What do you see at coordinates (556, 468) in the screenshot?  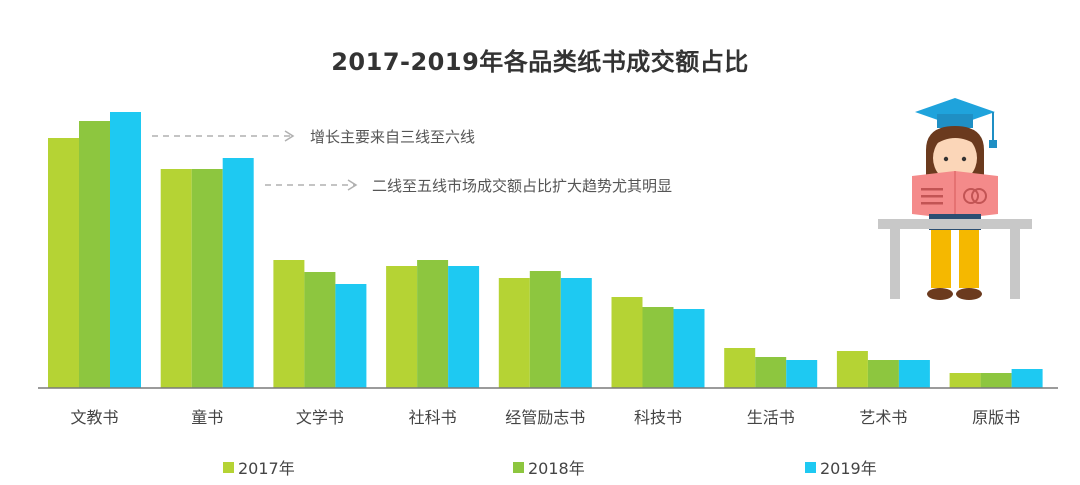 I see `legend-label-2018: 2018年` at bounding box center [556, 468].